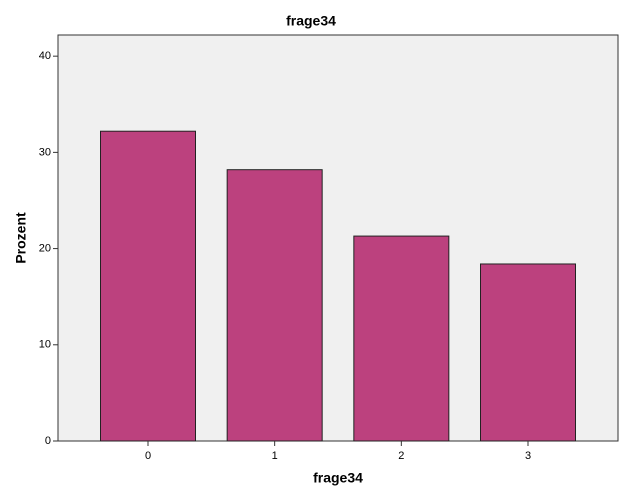 The image size is (626, 501). What do you see at coordinates (45, 56) in the screenshot?
I see `y-tick-label: 40` at bounding box center [45, 56].